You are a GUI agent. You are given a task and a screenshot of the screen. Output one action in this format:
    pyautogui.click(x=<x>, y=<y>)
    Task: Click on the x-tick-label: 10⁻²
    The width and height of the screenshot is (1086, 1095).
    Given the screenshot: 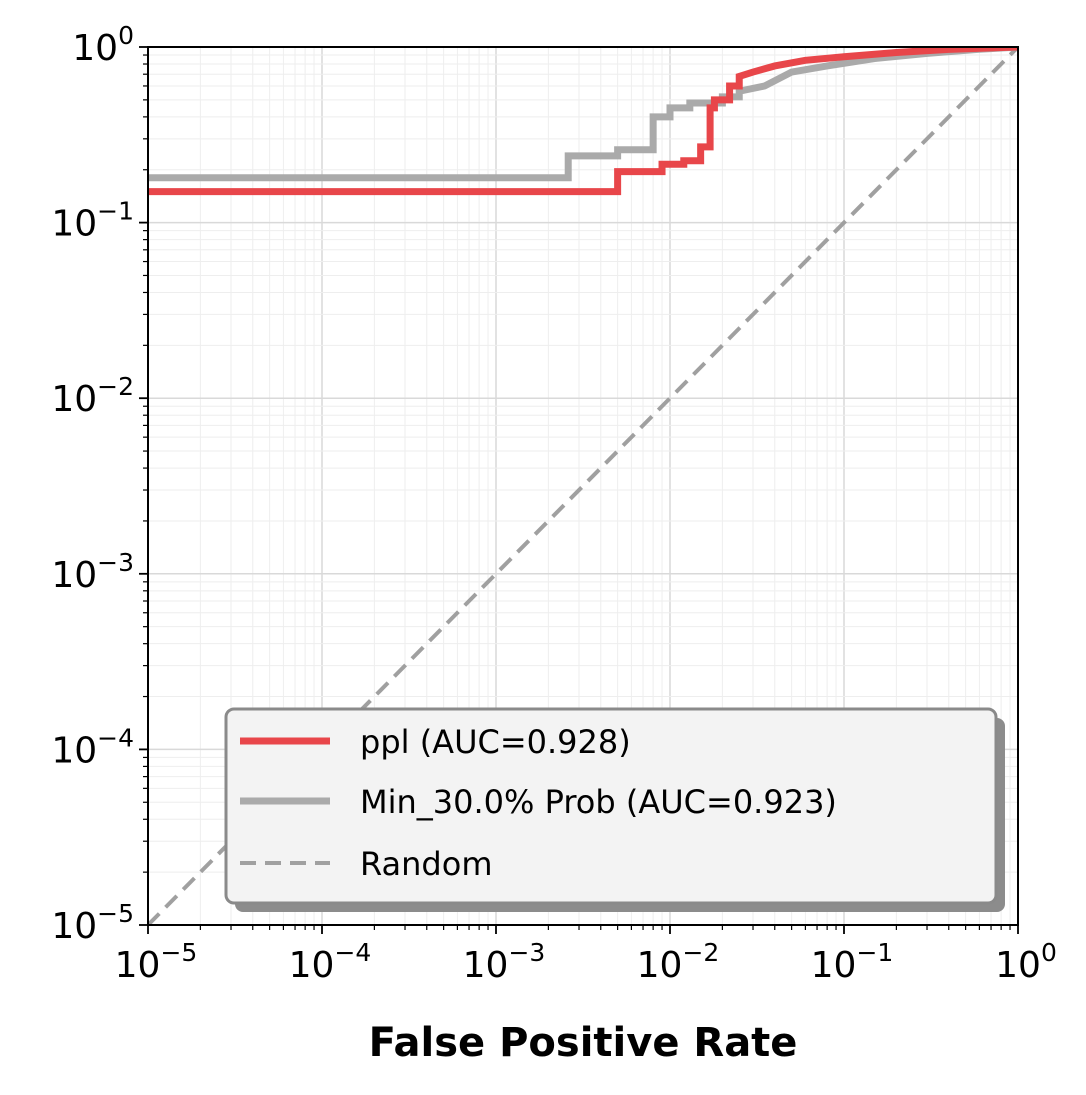 What is the action you would take?
    pyautogui.click(x=678, y=962)
    